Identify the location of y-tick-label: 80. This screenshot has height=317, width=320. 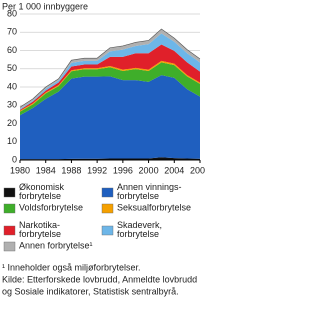
(12, 13).